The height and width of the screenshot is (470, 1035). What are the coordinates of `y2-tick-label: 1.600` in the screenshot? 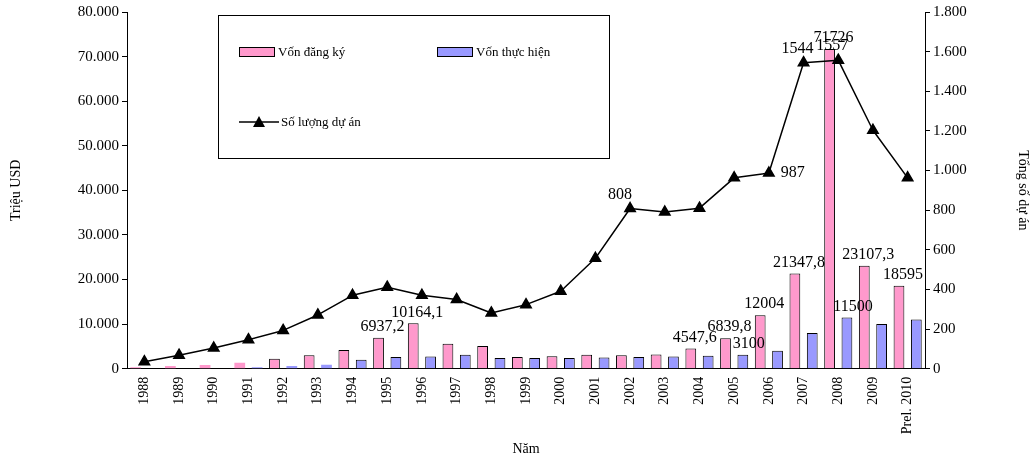 It's located at (950, 50).